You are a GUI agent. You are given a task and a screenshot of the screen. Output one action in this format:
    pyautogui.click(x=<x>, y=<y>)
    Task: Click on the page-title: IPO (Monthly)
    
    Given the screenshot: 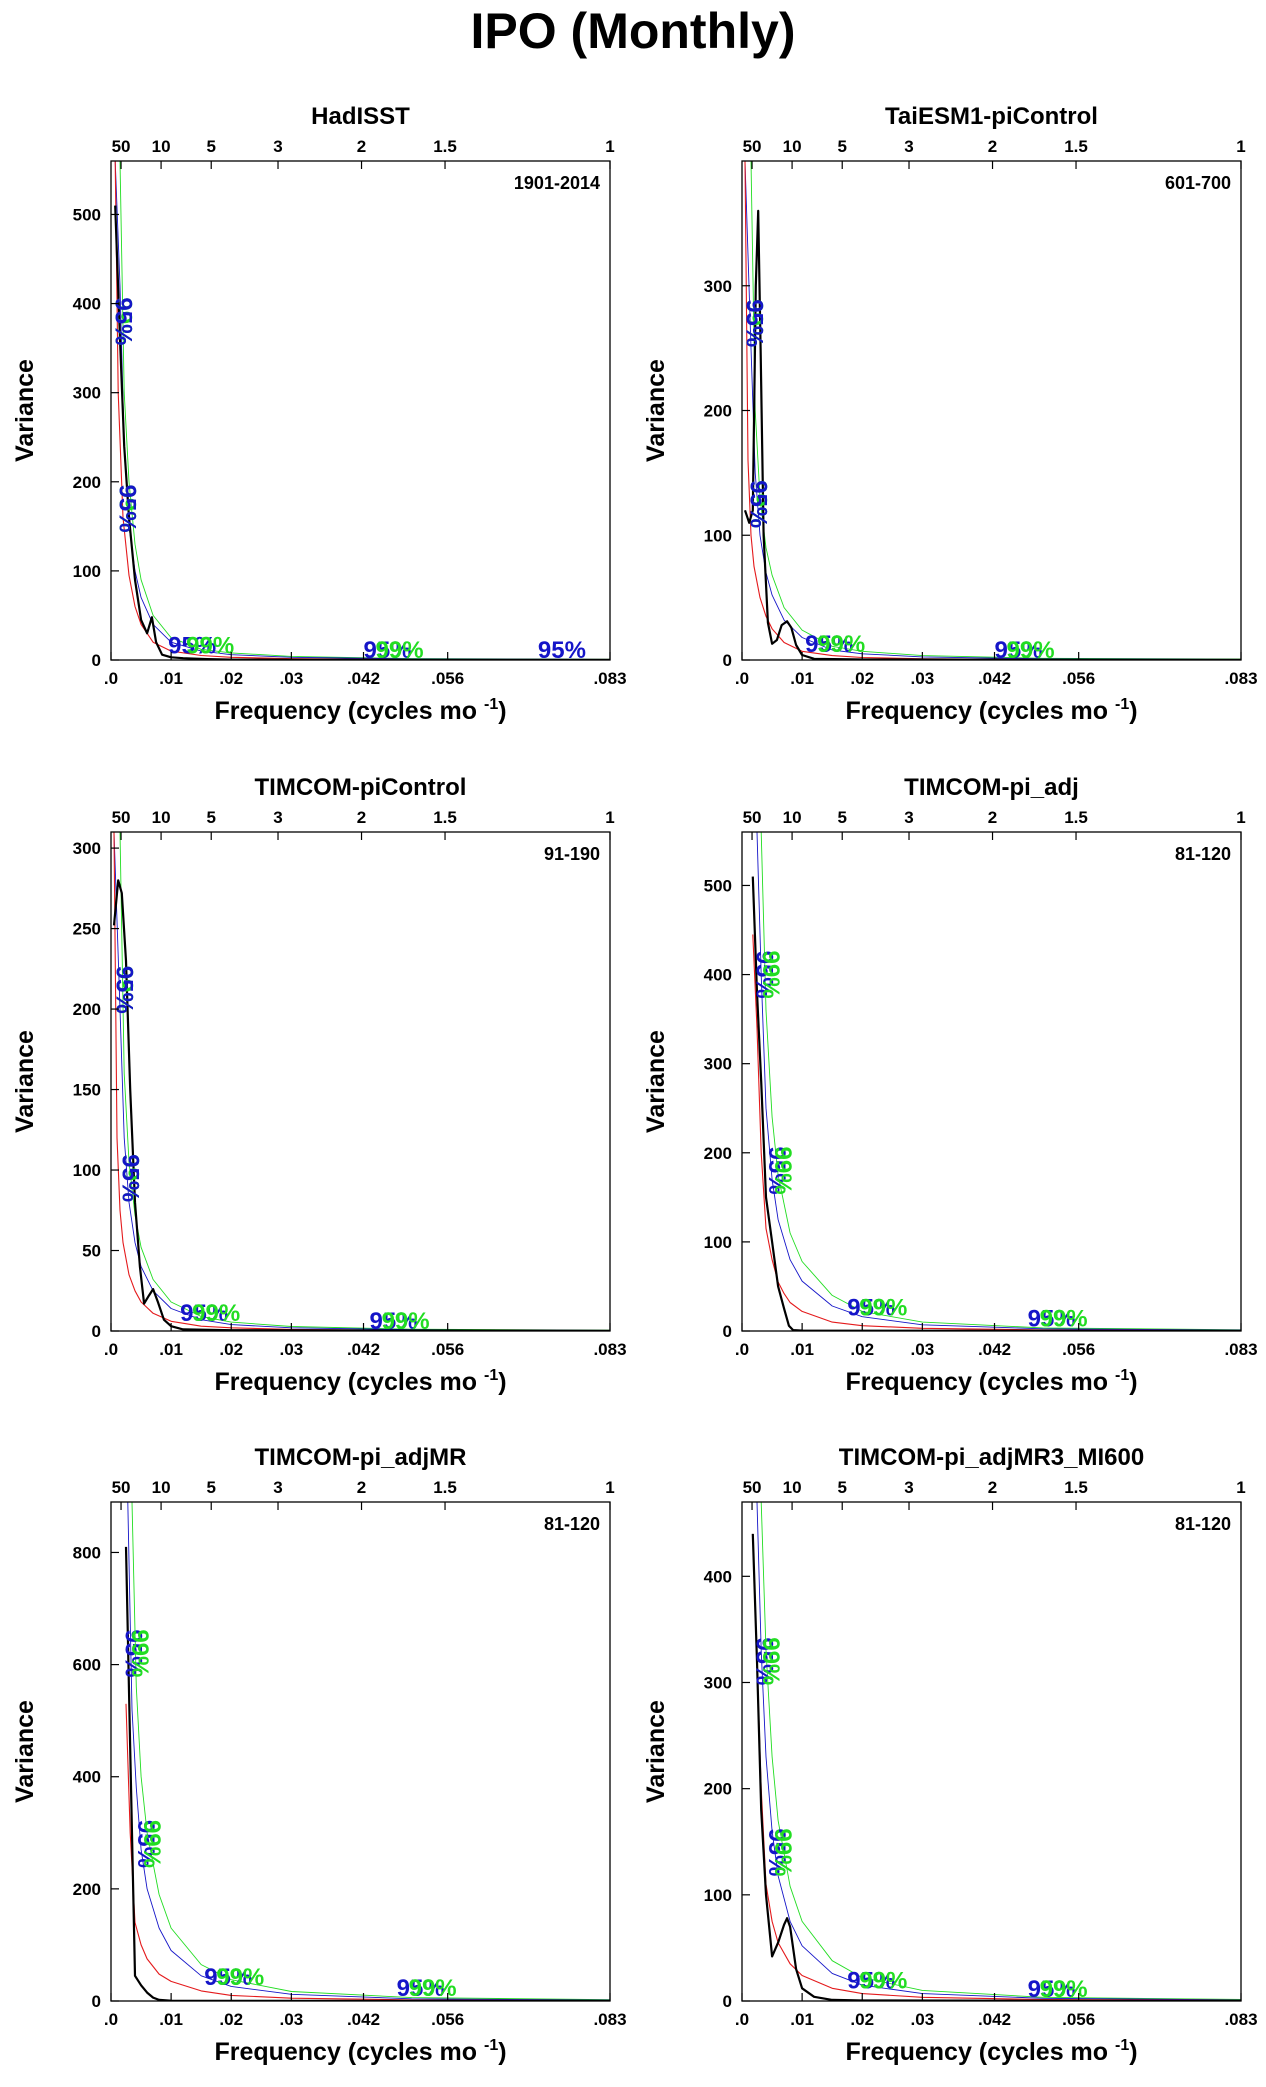 What is the action you would take?
    pyautogui.click(x=633, y=31)
    